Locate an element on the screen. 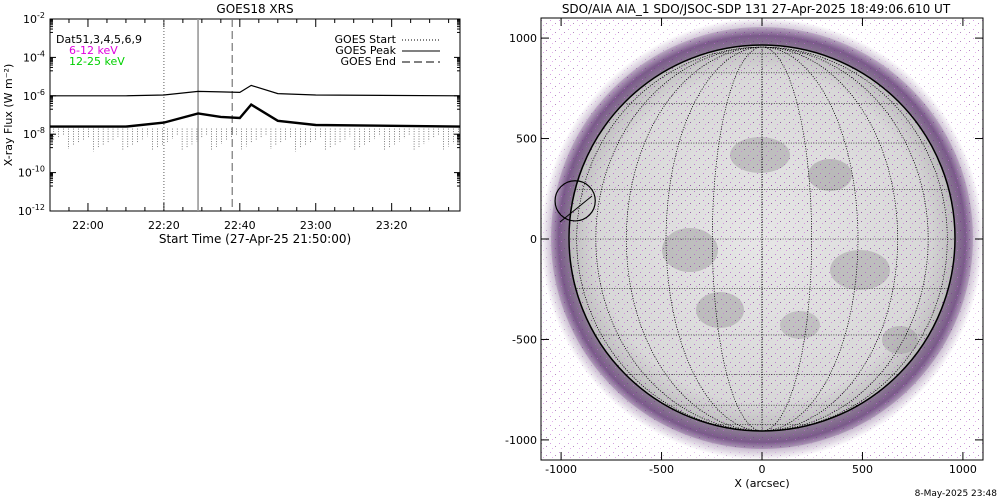  low-channel-noise is located at coordinates (256, 140).